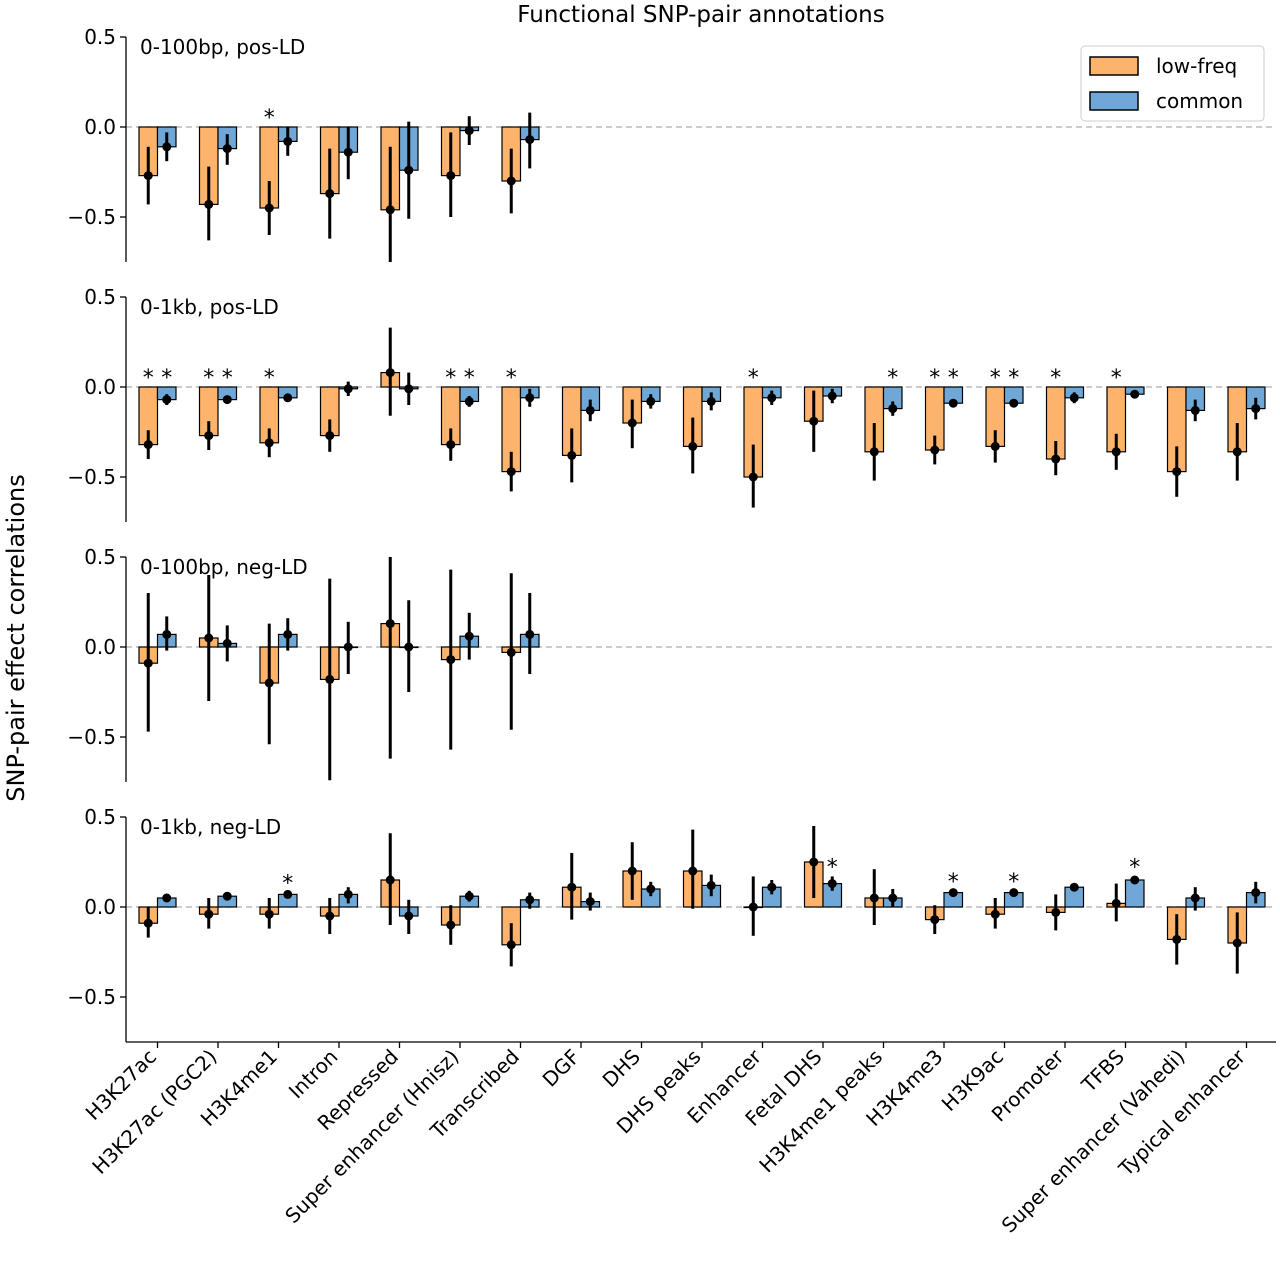  What do you see at coordinates (1199, 101) in the screenshot?
I see `legend-label-common: common` at bounding box center [1199, 101].